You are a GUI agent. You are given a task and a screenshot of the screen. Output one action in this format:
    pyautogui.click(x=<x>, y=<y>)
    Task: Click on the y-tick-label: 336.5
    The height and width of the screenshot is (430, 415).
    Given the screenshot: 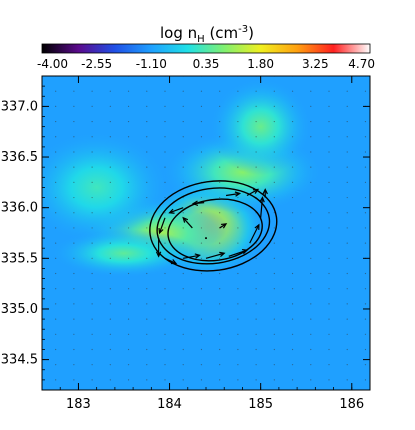 What is the action you would take?
    pyautogui.click(x=19, y=157)
    